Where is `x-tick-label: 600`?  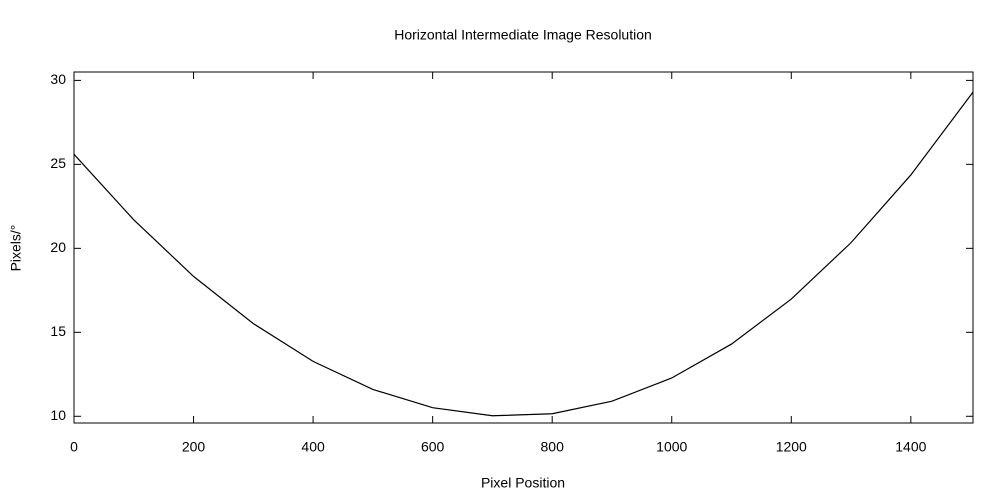
x-tick-label: 600 is located at coordinates (433, 447).